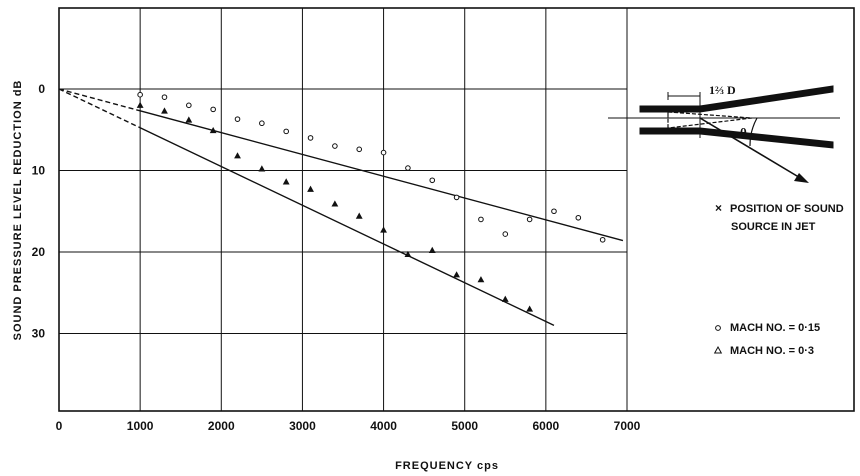 Image resolution: width=860 pixels, height=476 pixels. What do you see at coordinates (39, 171) in the screenshot?
I see `y-tick-label: 10` at bounding box center [39, 171].